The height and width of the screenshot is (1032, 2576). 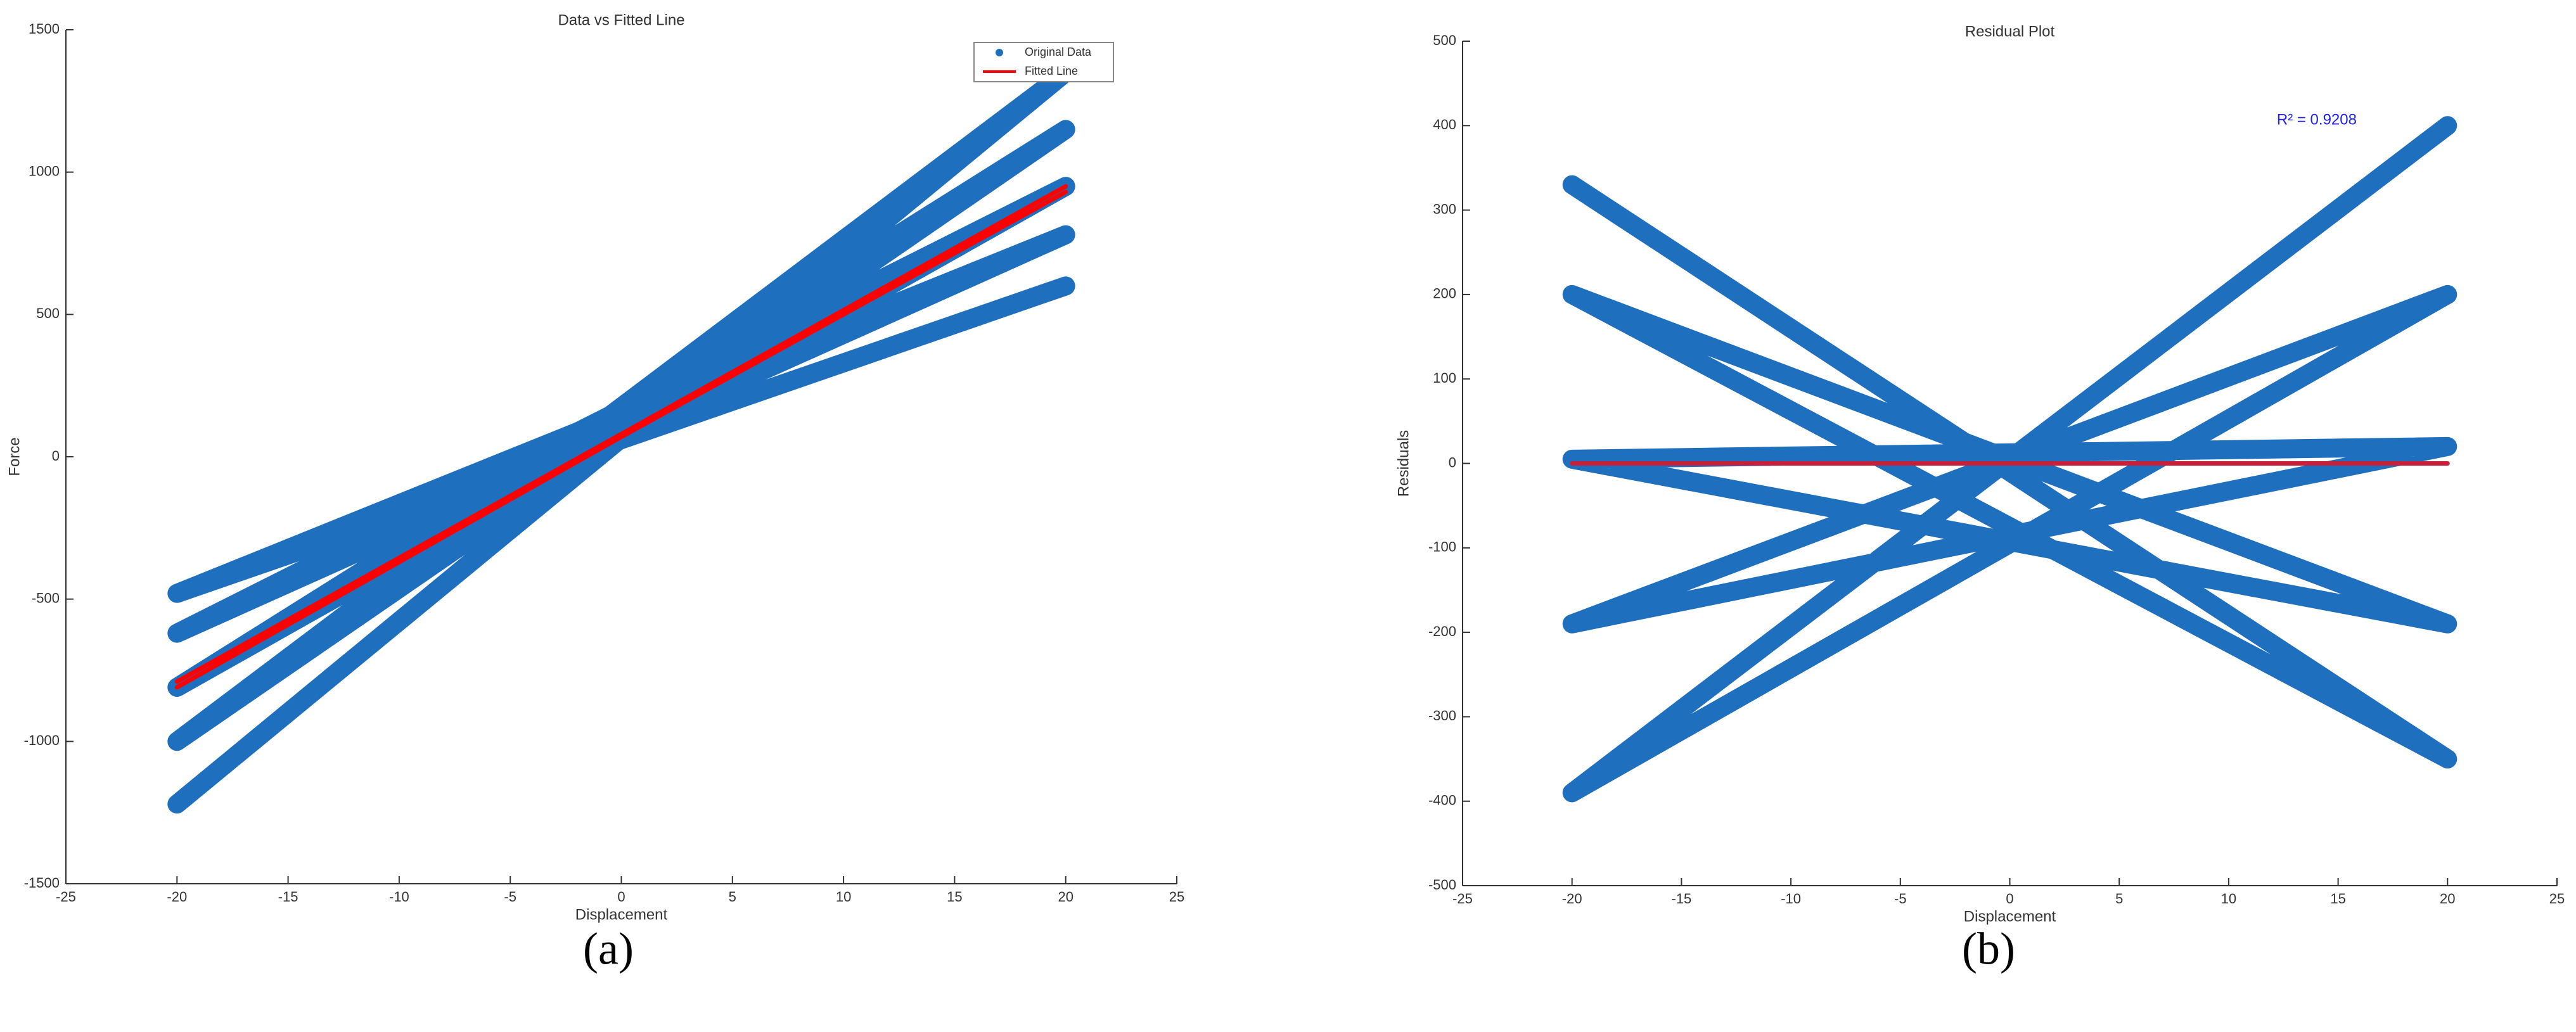 I want to click on legend-box, so click(x=1043, y=62).